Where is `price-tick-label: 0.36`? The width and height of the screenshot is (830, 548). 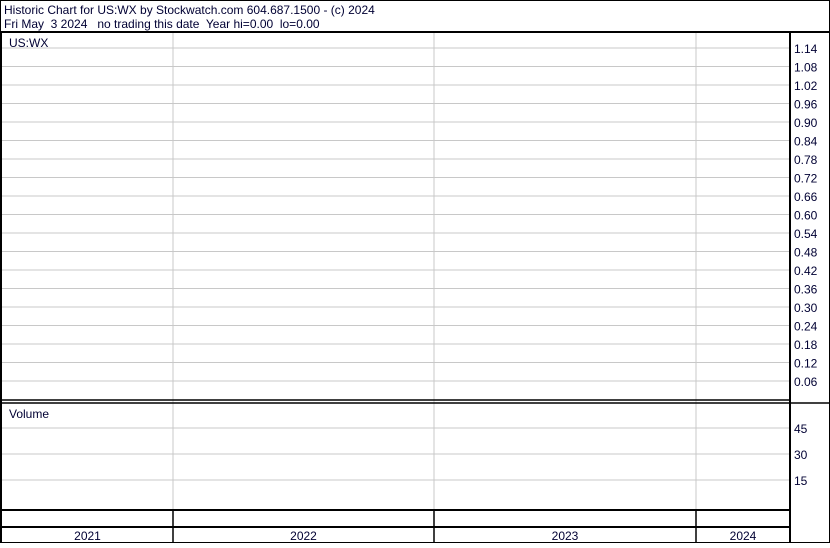
price-tick-label: 0.36 is located at coordinates (806, 290).